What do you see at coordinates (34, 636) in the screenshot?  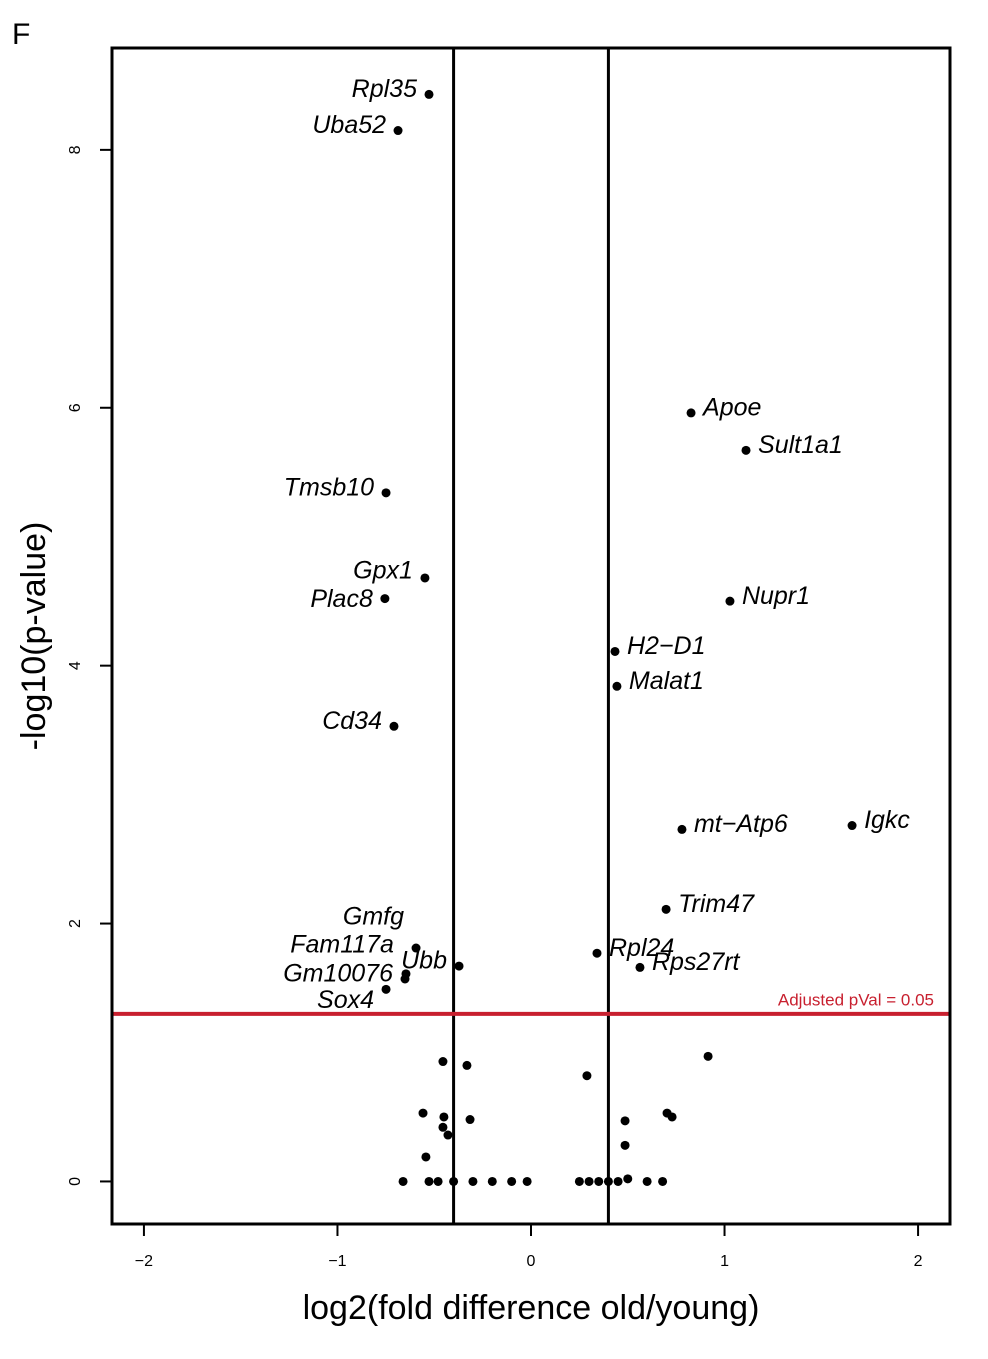 I see `y-axis-label: -log10(p-value)` at bounding box center [34, 636].